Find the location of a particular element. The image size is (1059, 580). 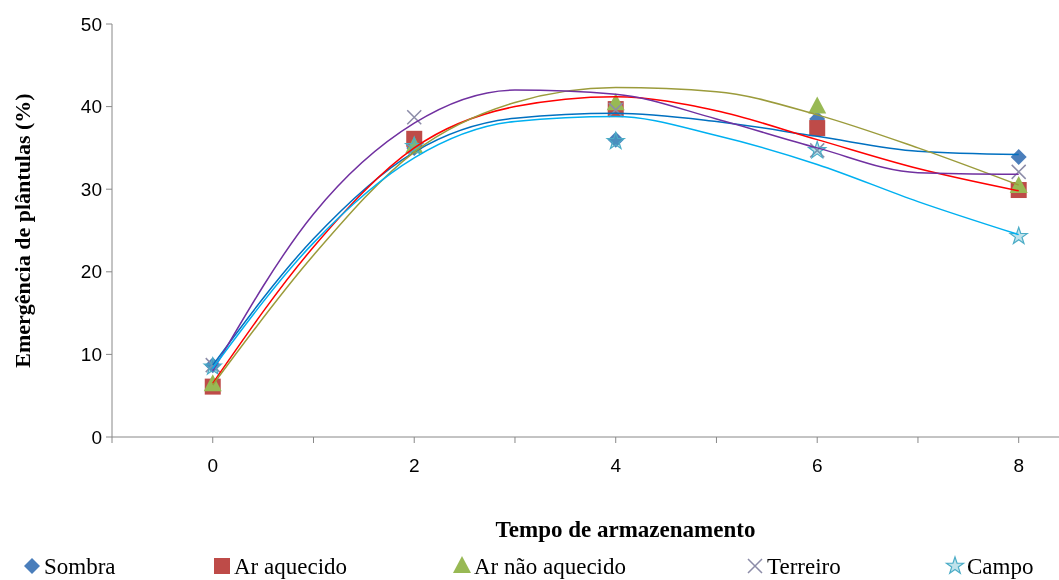

x-tick-label: 6 is located at coordinates (817, 465).